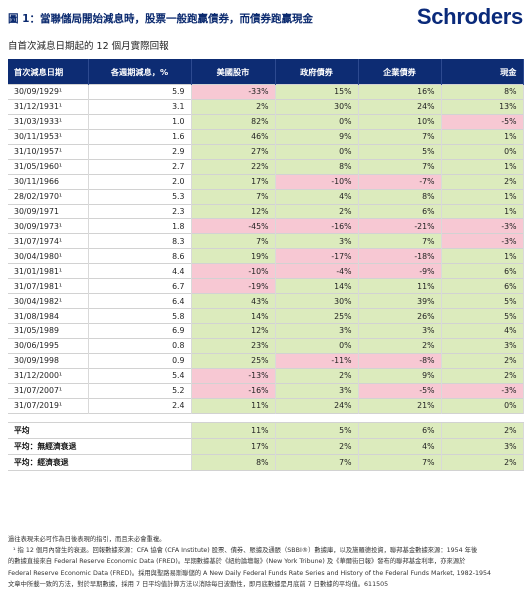  I want to click on return-cell: -8%, so click(400, 360).